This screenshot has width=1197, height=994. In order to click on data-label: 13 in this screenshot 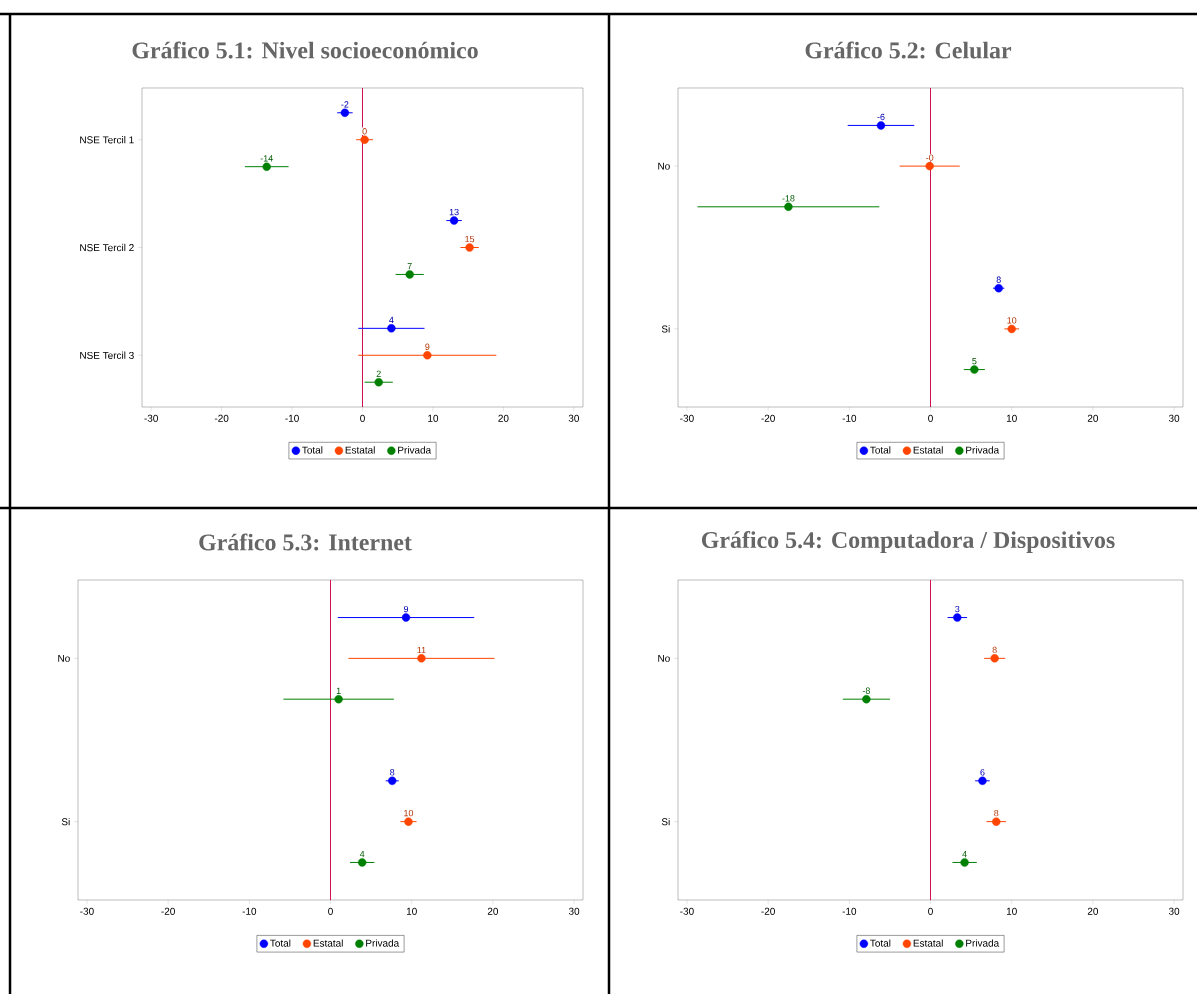, I will do `click(454, 212)`.